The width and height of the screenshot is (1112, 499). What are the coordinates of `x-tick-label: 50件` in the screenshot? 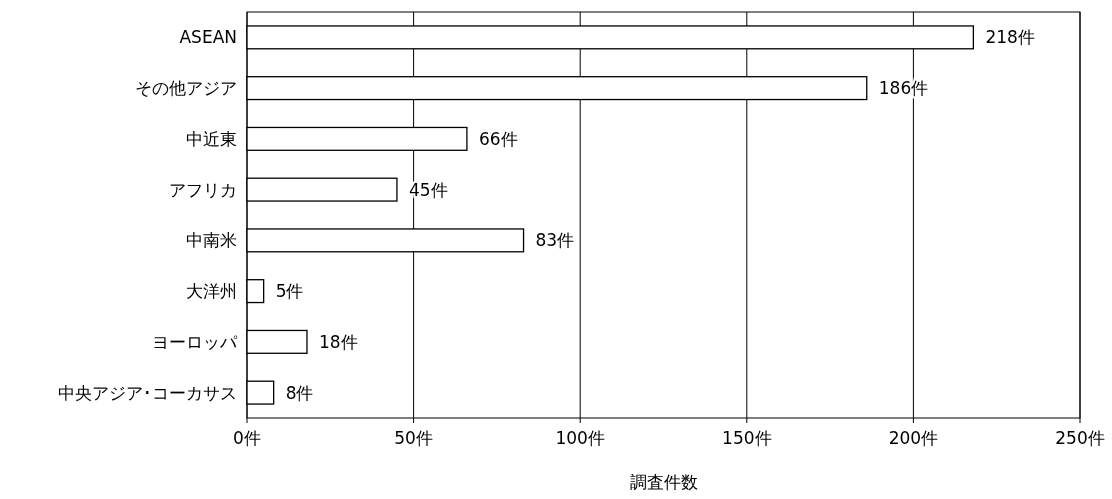 It's located at (413, 438).